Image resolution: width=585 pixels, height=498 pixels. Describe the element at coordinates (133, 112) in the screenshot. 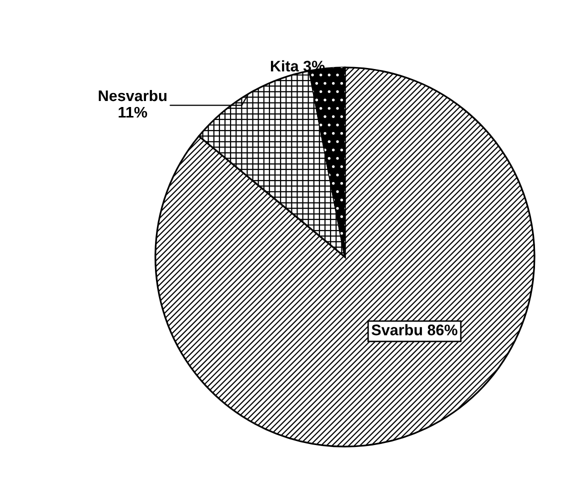

I see `data-label: 11%` at that location.